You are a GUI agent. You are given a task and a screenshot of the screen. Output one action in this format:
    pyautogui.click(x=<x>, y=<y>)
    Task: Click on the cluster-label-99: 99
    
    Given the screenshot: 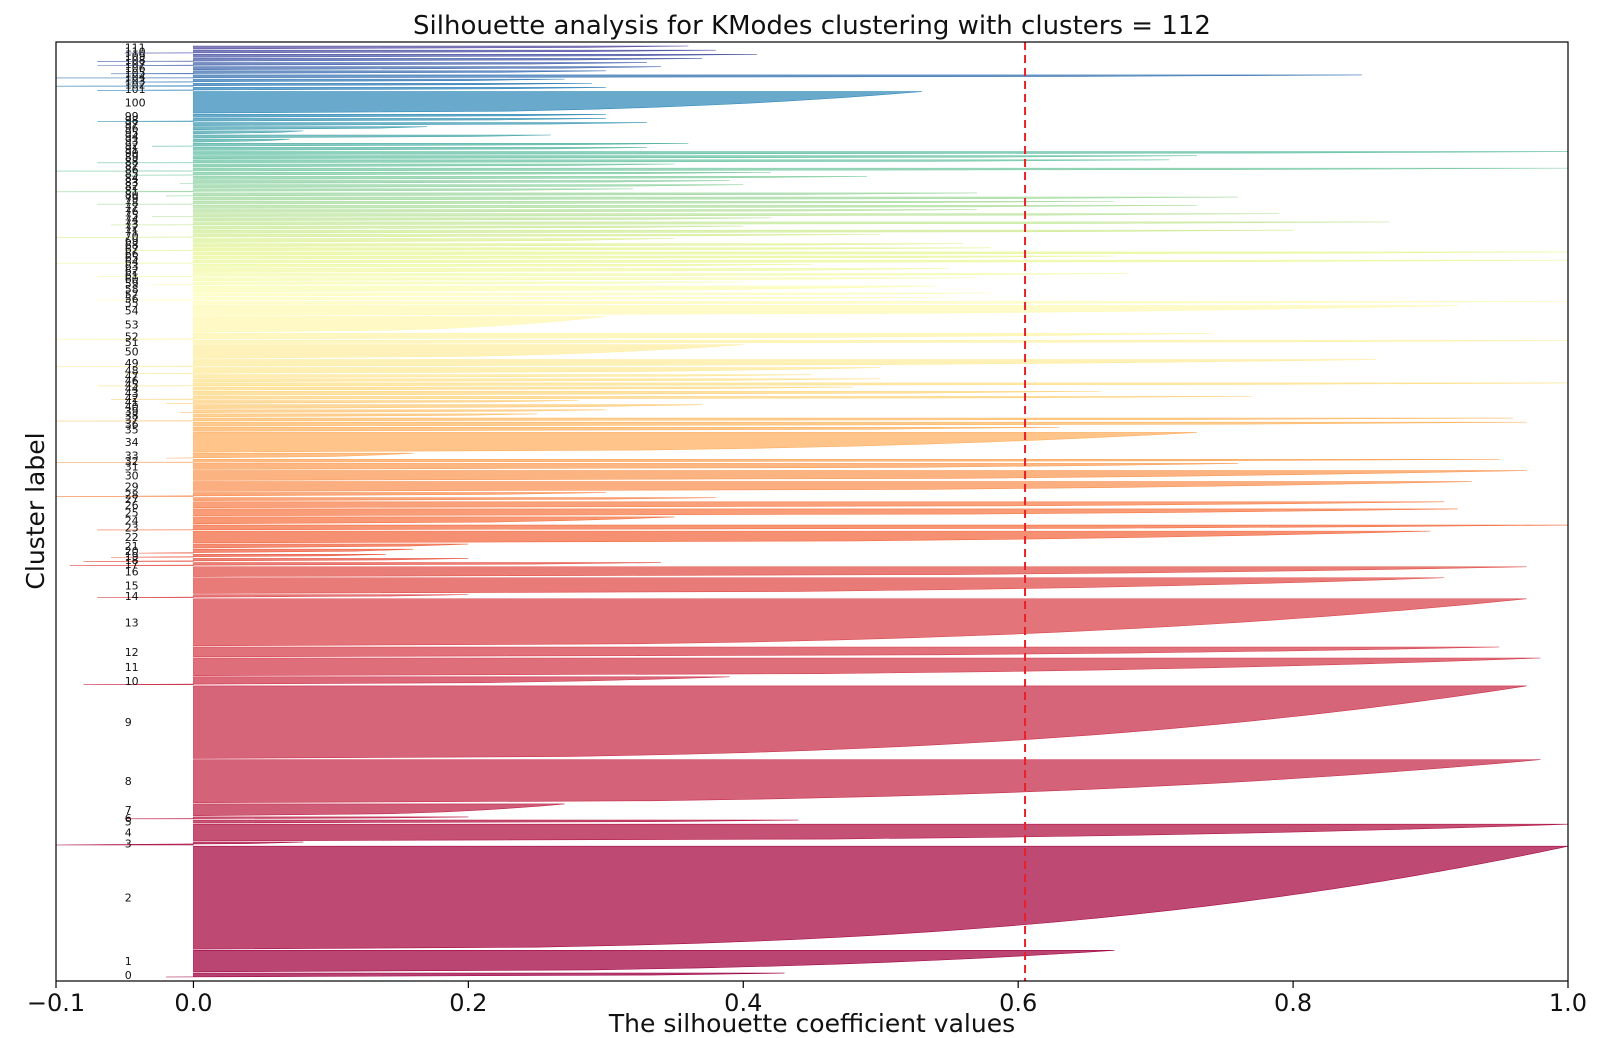 What is the action you would take?
    pyautogui.click(x=132, y=116)
    